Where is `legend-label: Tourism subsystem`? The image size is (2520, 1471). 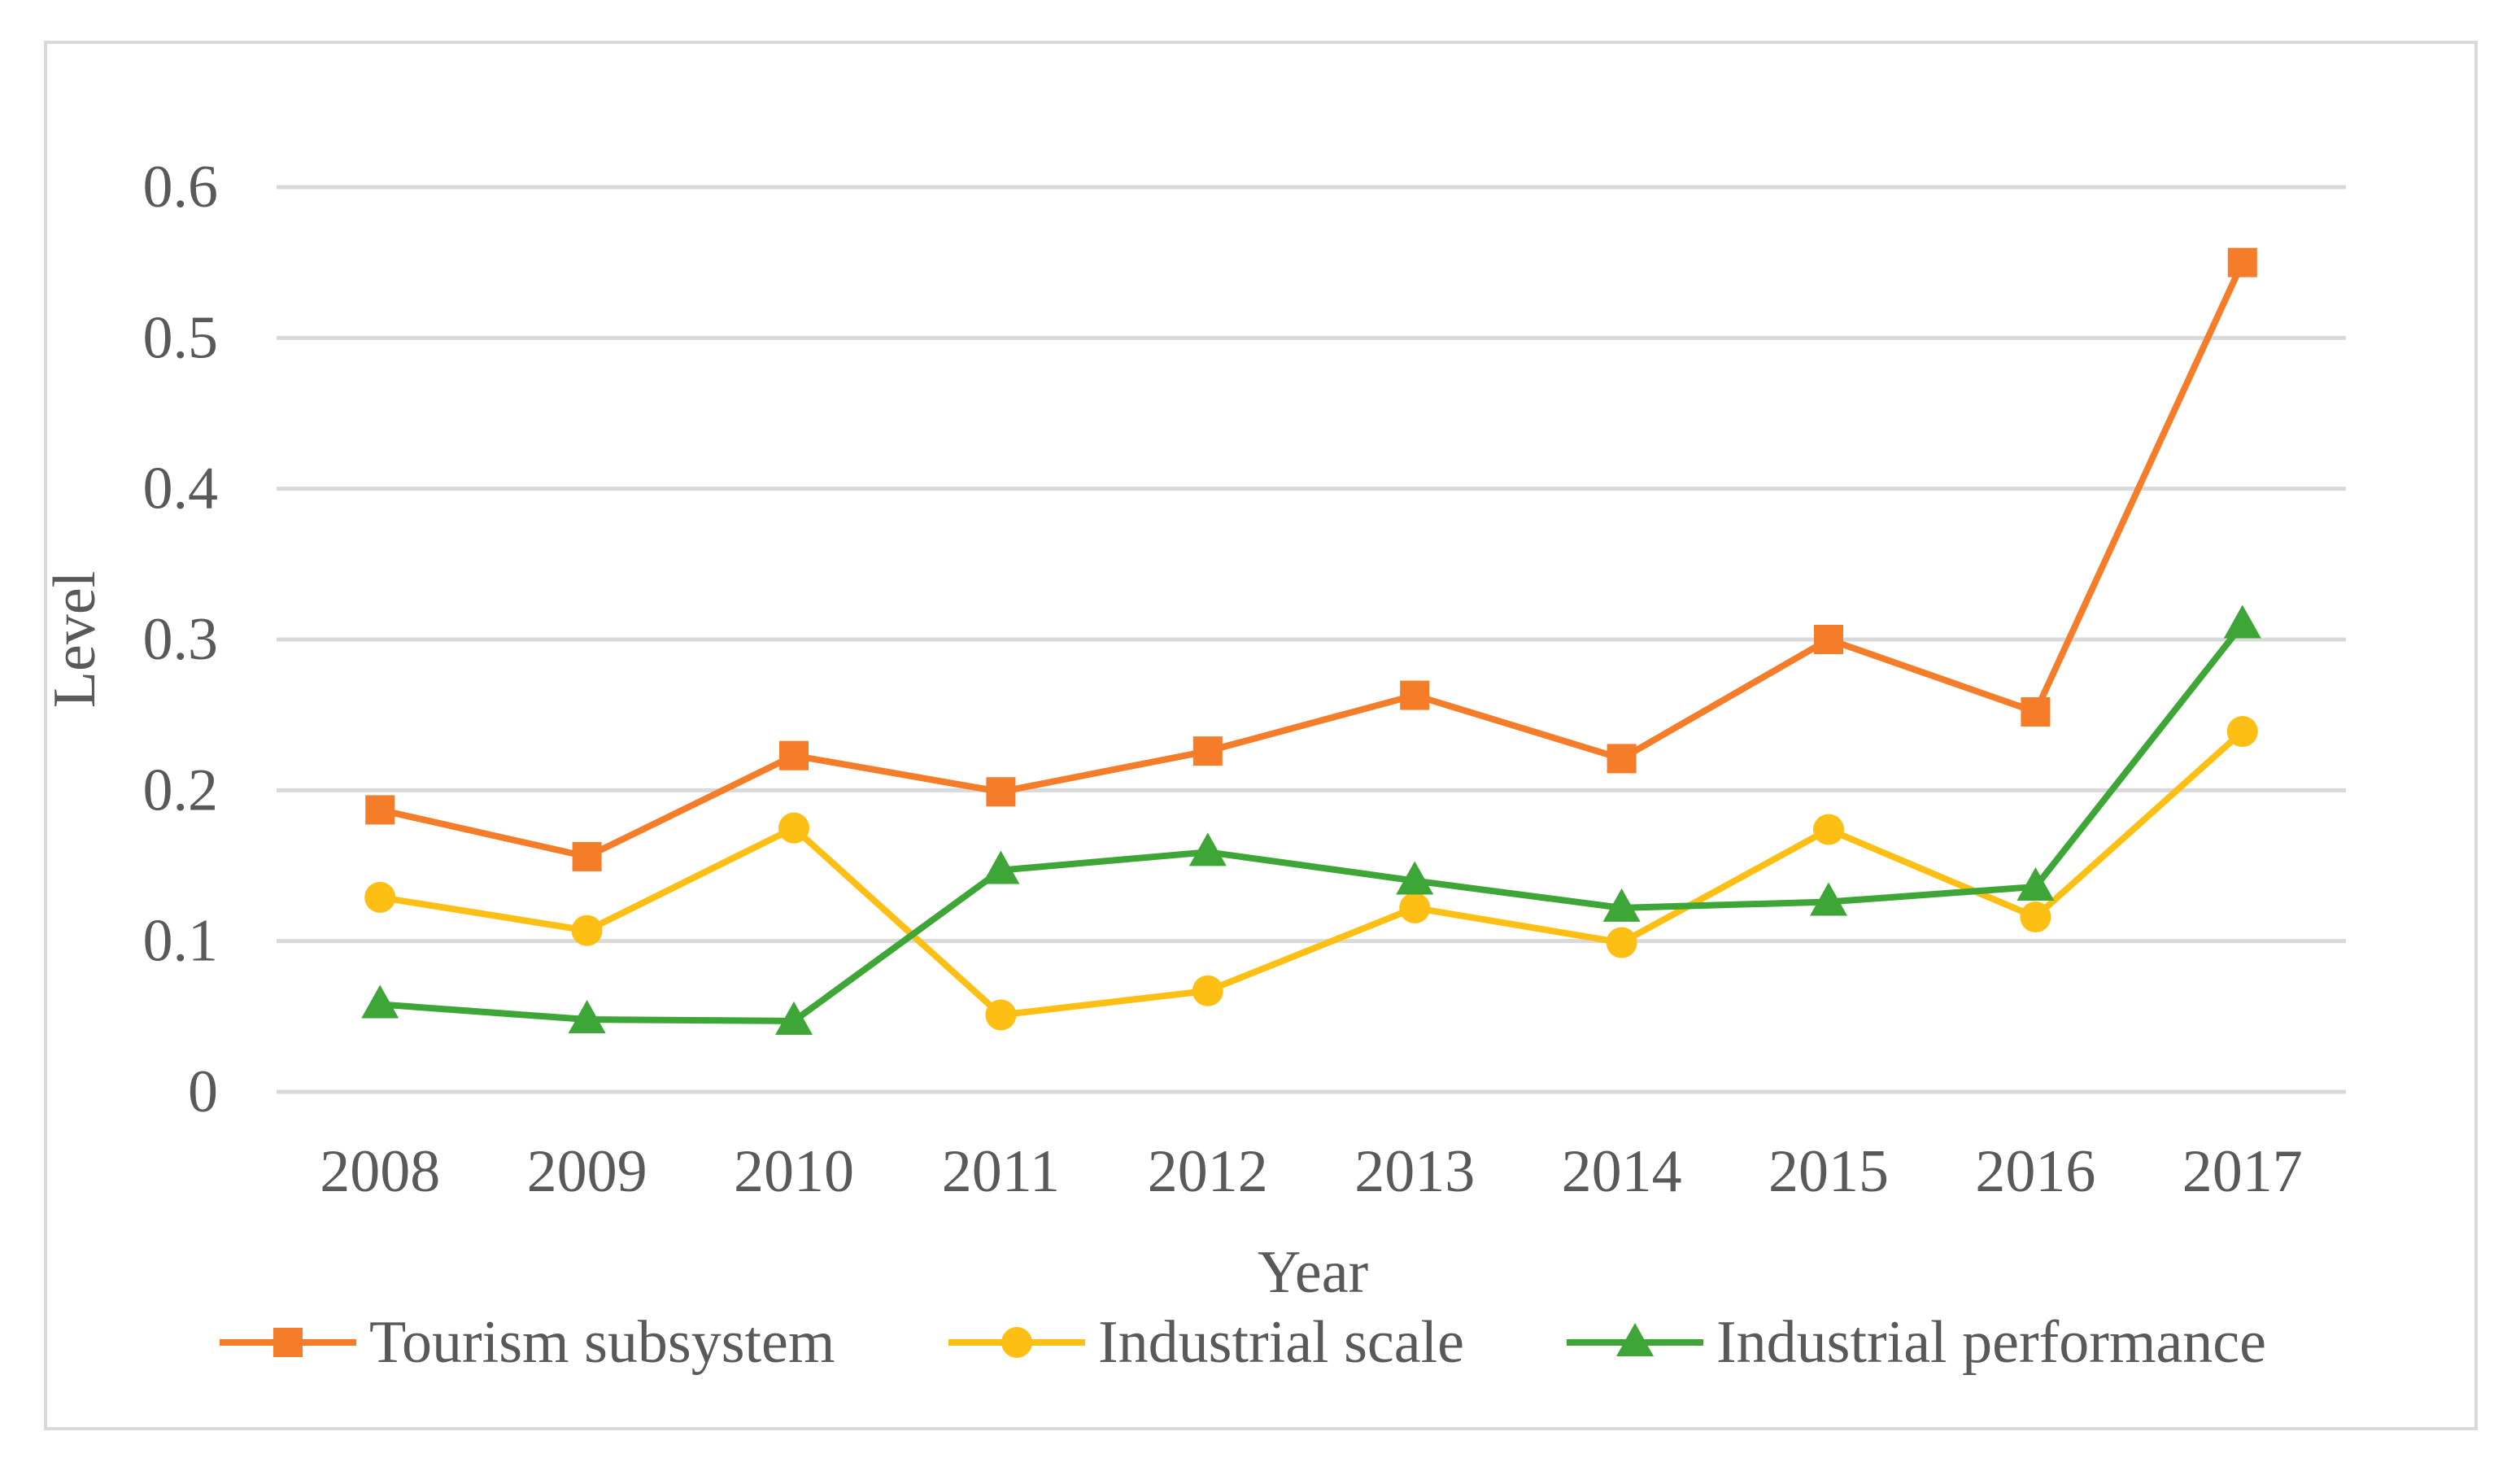
legend-label: Tourism subsystem is located at coordinates (602, 1342).